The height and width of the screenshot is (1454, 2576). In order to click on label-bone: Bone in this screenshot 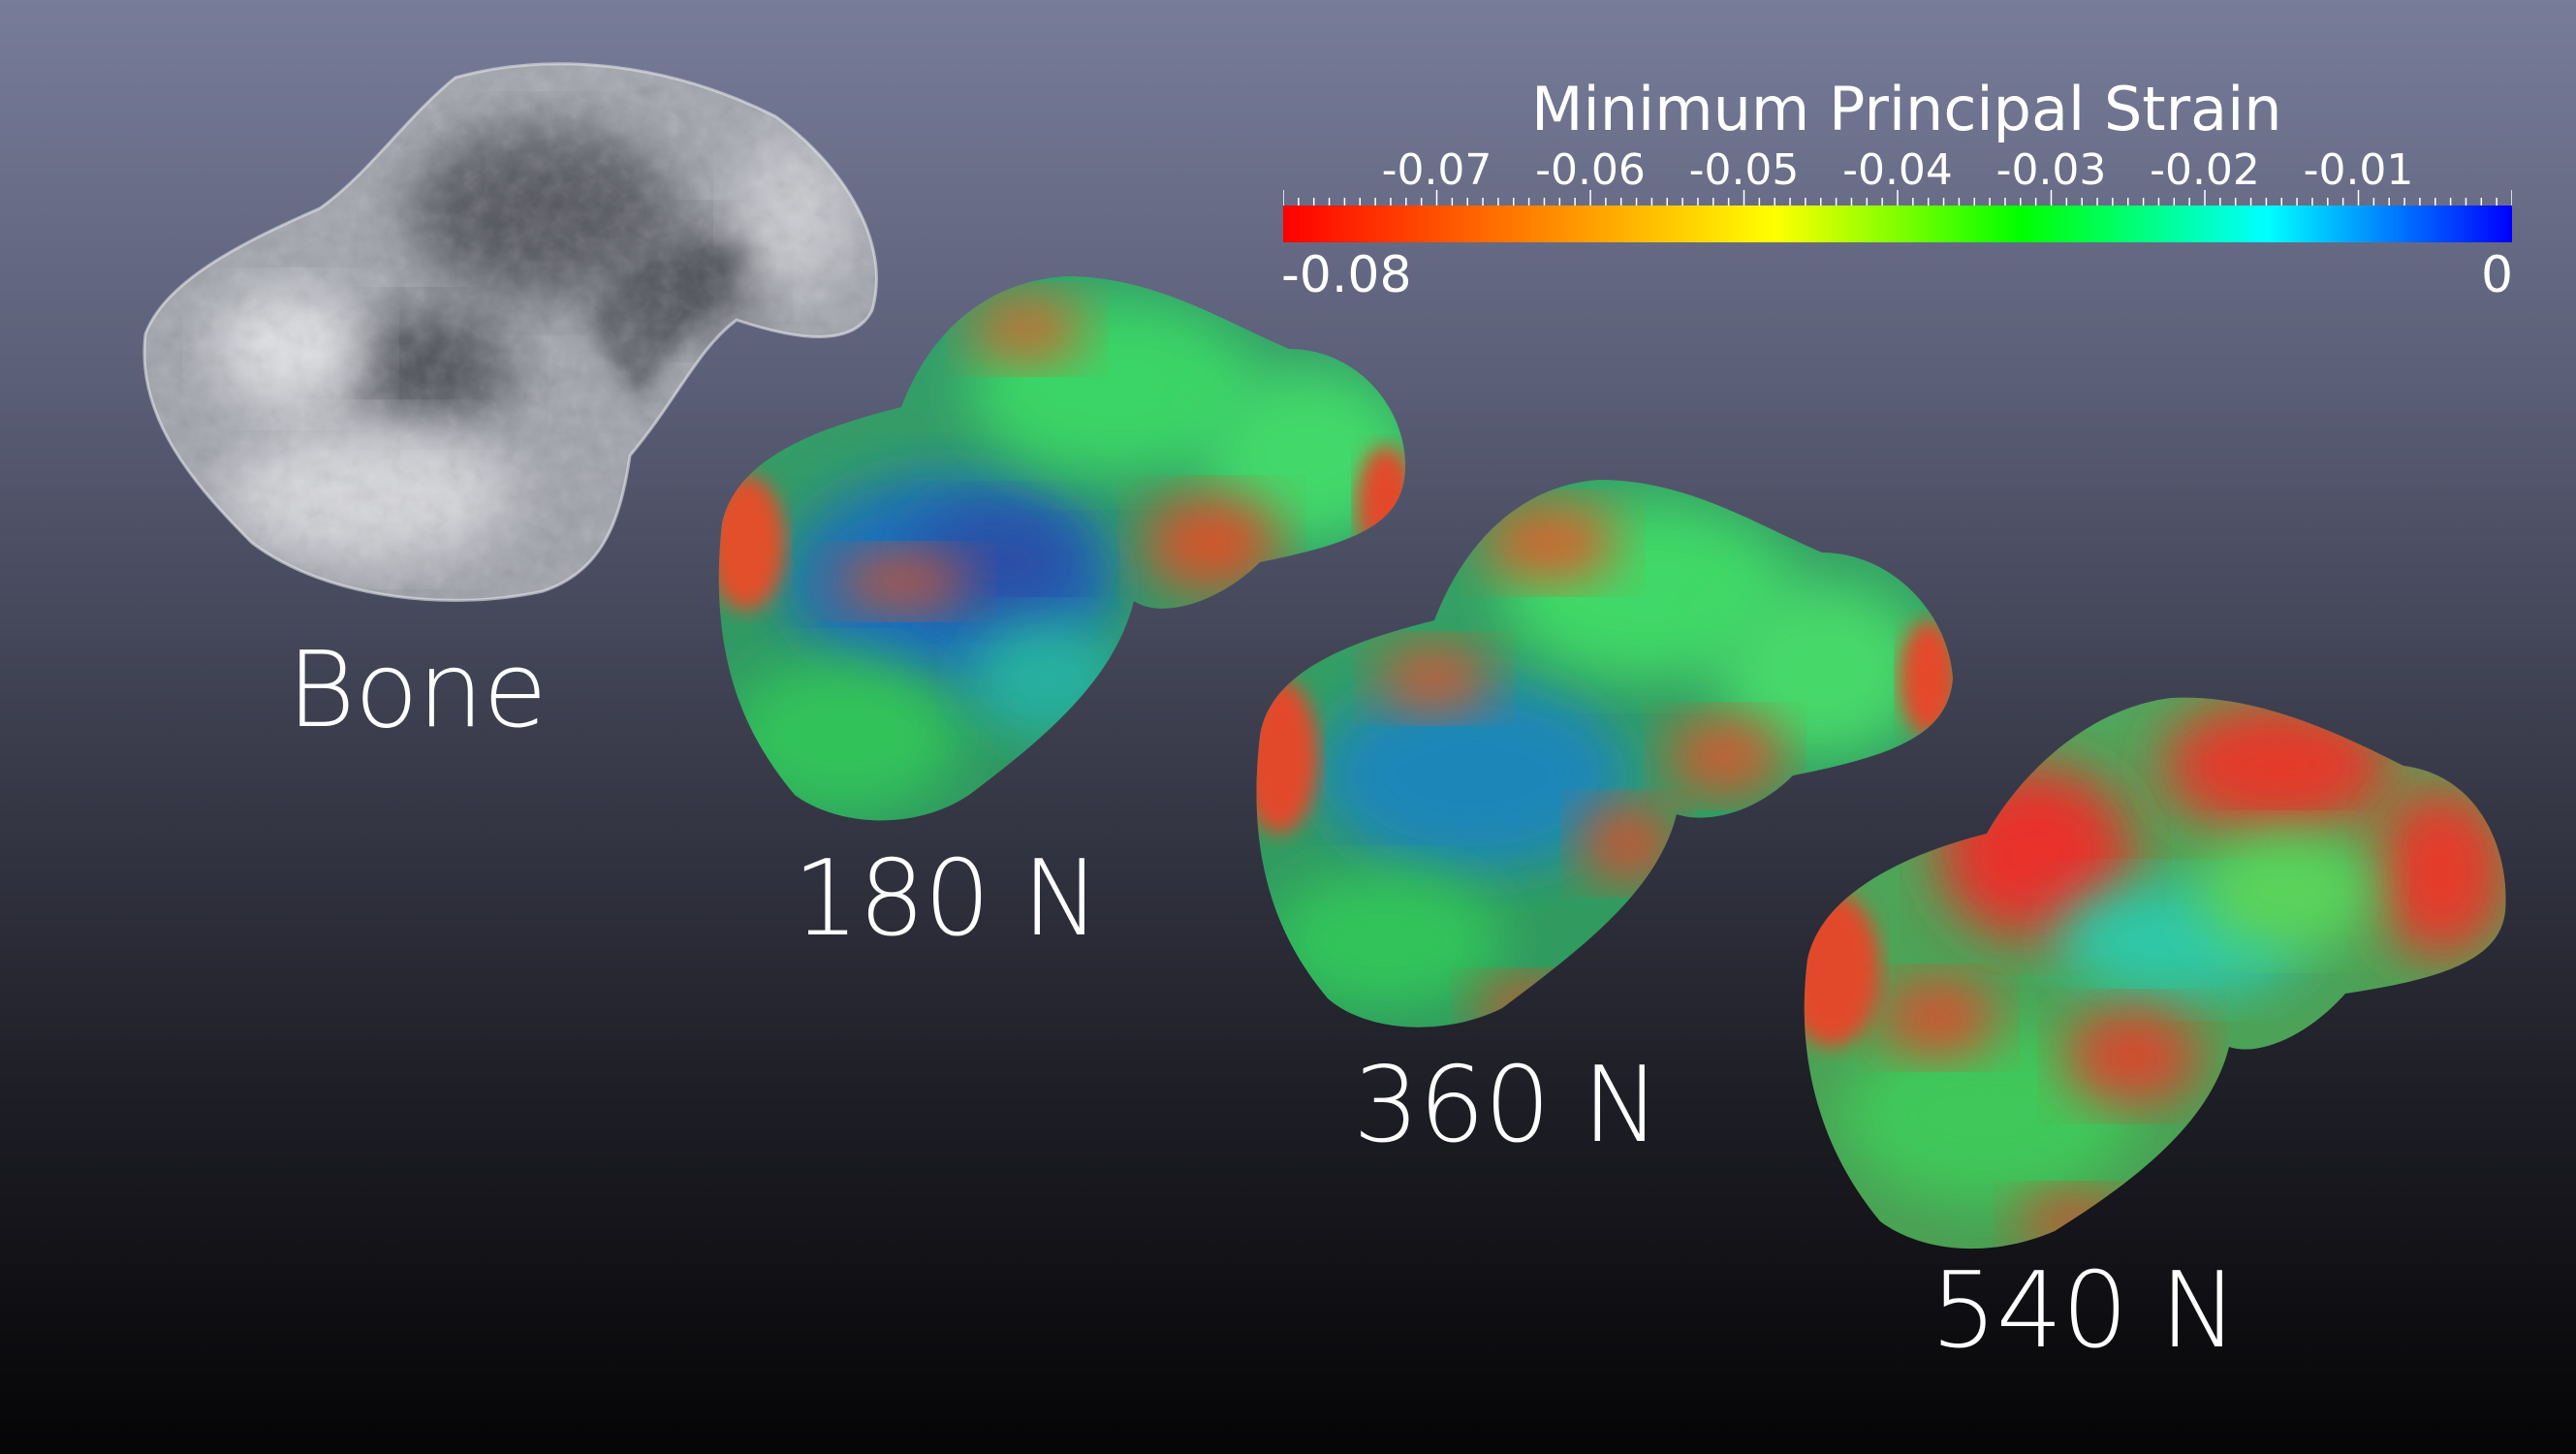, I will do `click(417, 690)`.